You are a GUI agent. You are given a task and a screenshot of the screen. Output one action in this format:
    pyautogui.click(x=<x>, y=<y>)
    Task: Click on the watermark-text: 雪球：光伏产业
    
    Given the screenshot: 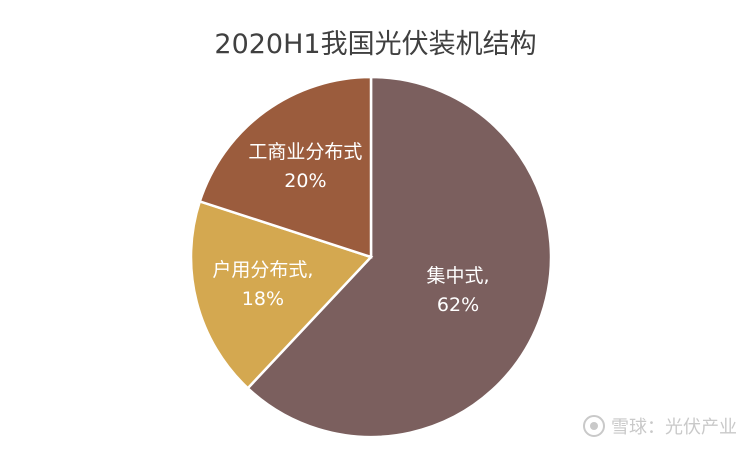 What is the action you would take?
    pyautogui.click(x=674, y=427)
    